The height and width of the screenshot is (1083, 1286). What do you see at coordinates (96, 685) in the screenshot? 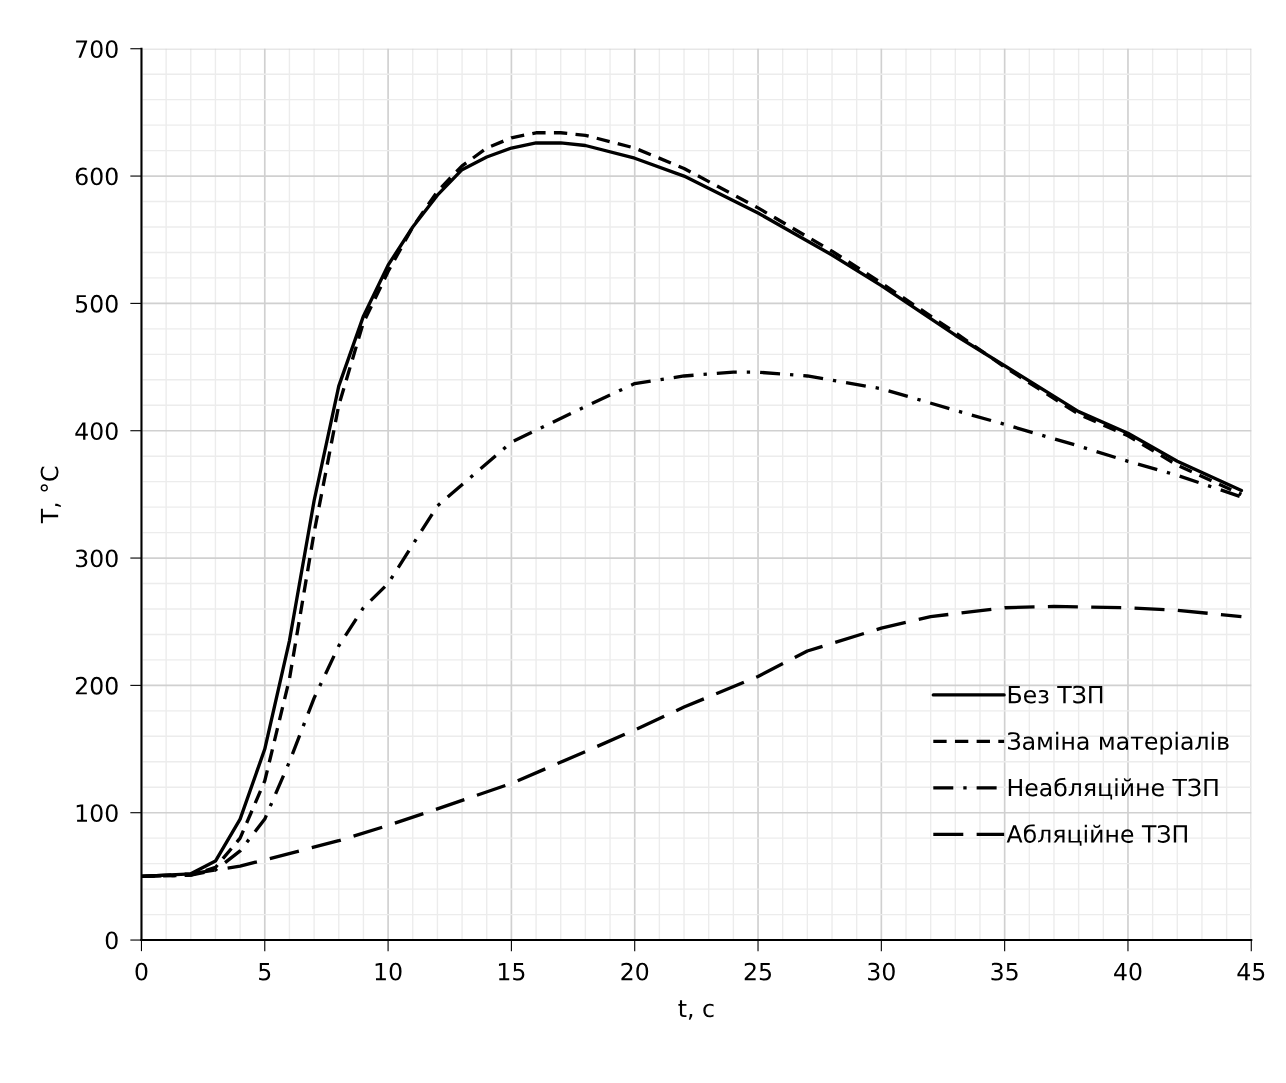
I see `y-tick-label: 200` at bounding box center [96, 685].